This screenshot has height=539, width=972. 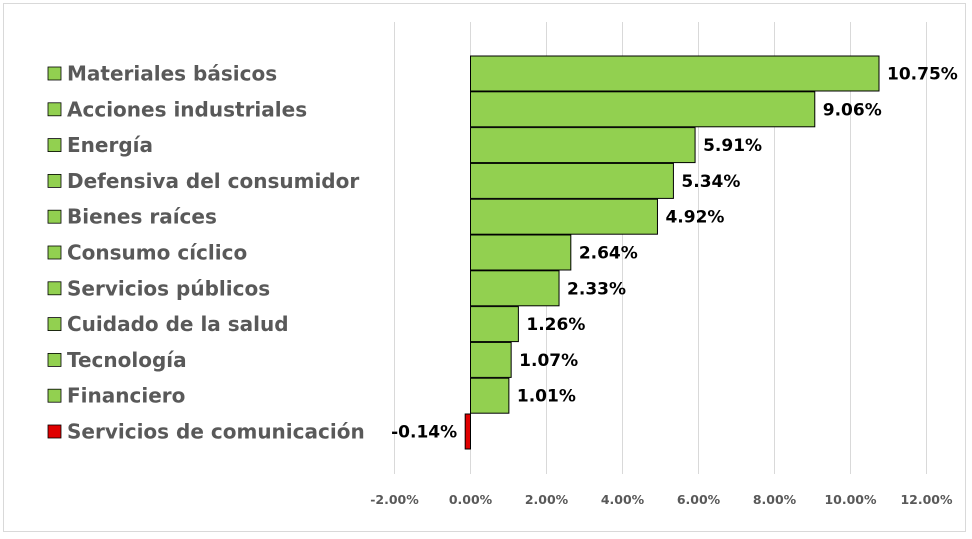 What do you see at coordinates (675, 73) in the screenshot?
I see `bar-materiales-basicos` at bounding box center [675, 73].